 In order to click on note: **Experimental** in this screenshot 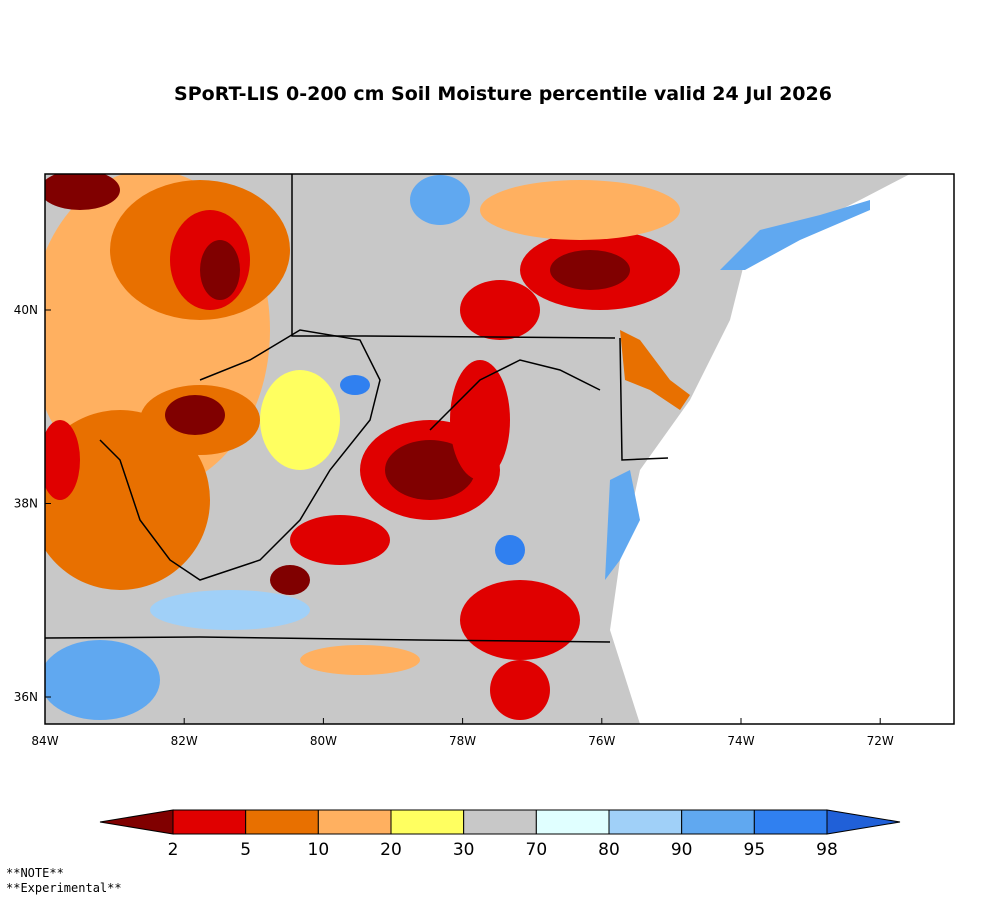, I will do `click(64, 888)`.